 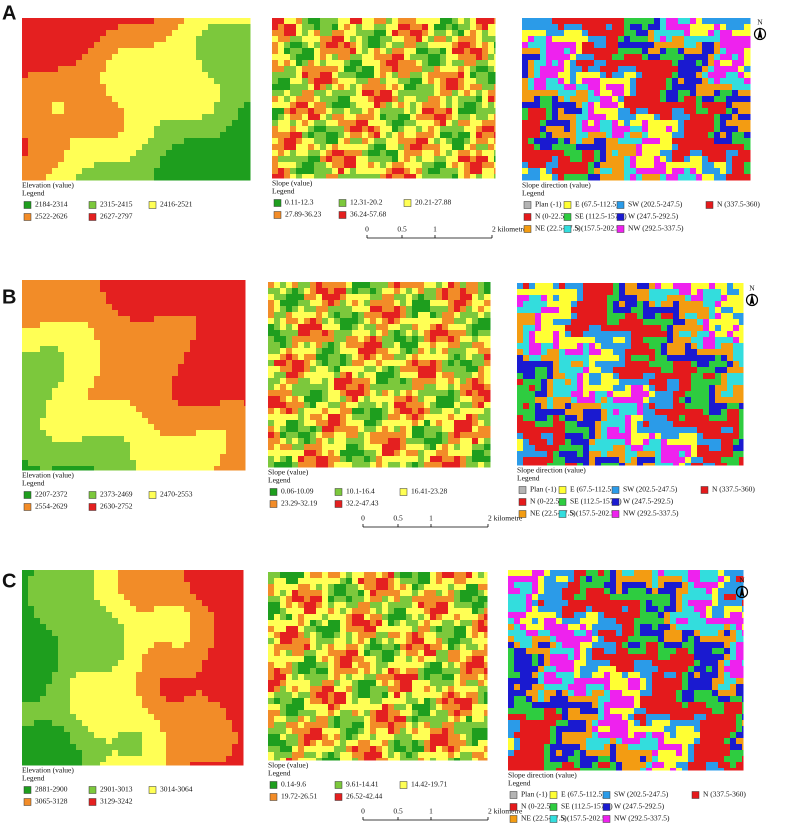 I want to click on elevation-map, so click(x=134, y=375).